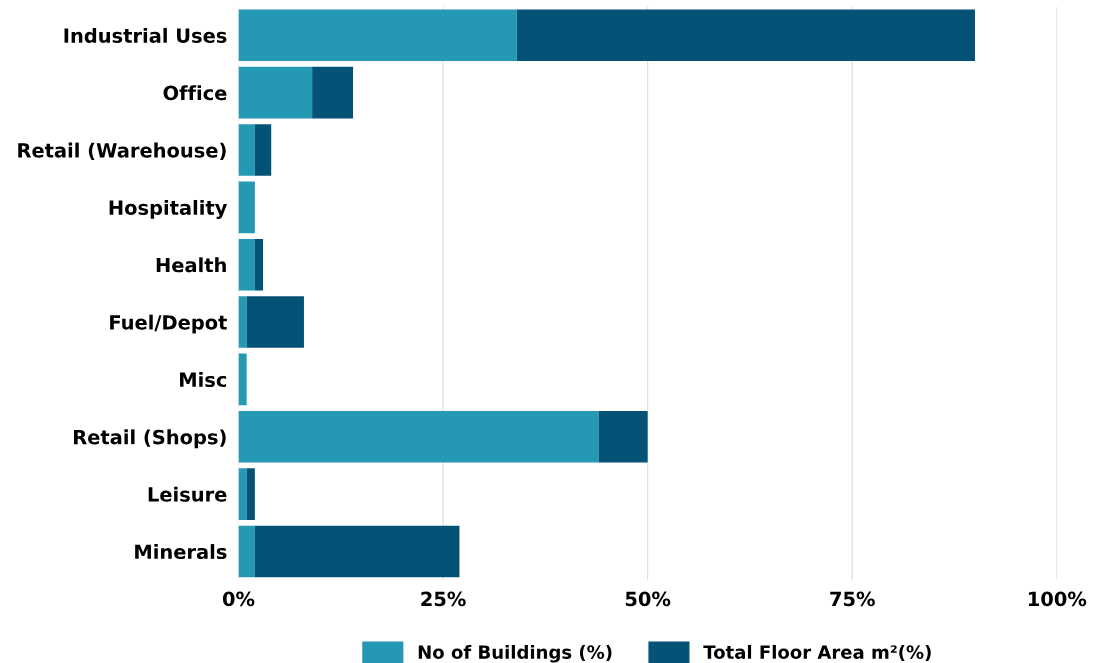  What do you see at coordinates (187, 494) in the screenshot?
I see `y-tick-label: Leisure` at bounding box center [187, 494].